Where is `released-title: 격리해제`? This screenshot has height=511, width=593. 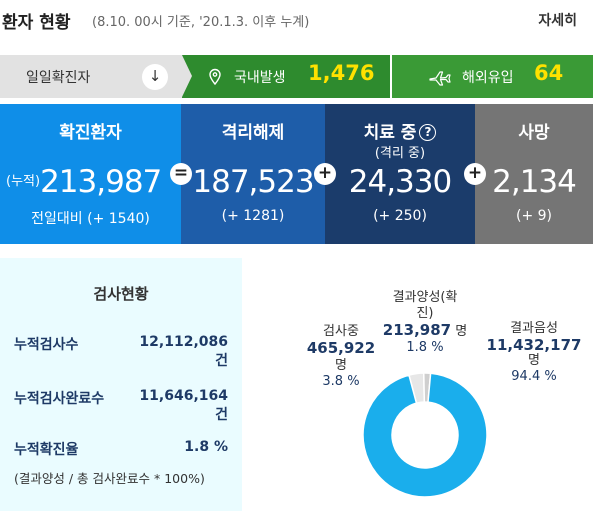
released-title: 격리해제 is located at coordinates (253, 133).